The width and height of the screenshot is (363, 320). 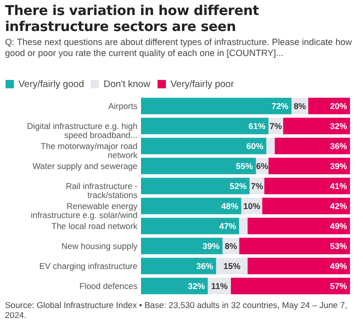 I want to click on y-tick-label: Renewable energy infrastructure e.g. solar/wind, so click(x=84, y=210).